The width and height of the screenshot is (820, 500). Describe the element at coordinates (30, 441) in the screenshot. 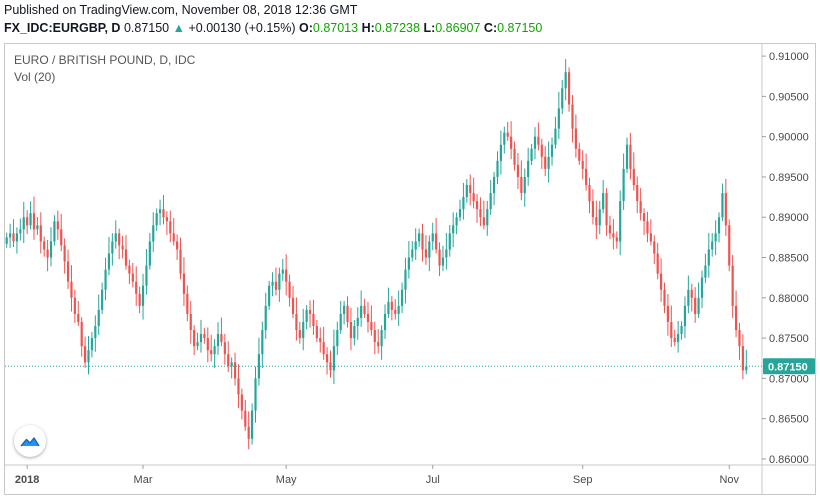

I see `tradingview-logo-icon` at that location.